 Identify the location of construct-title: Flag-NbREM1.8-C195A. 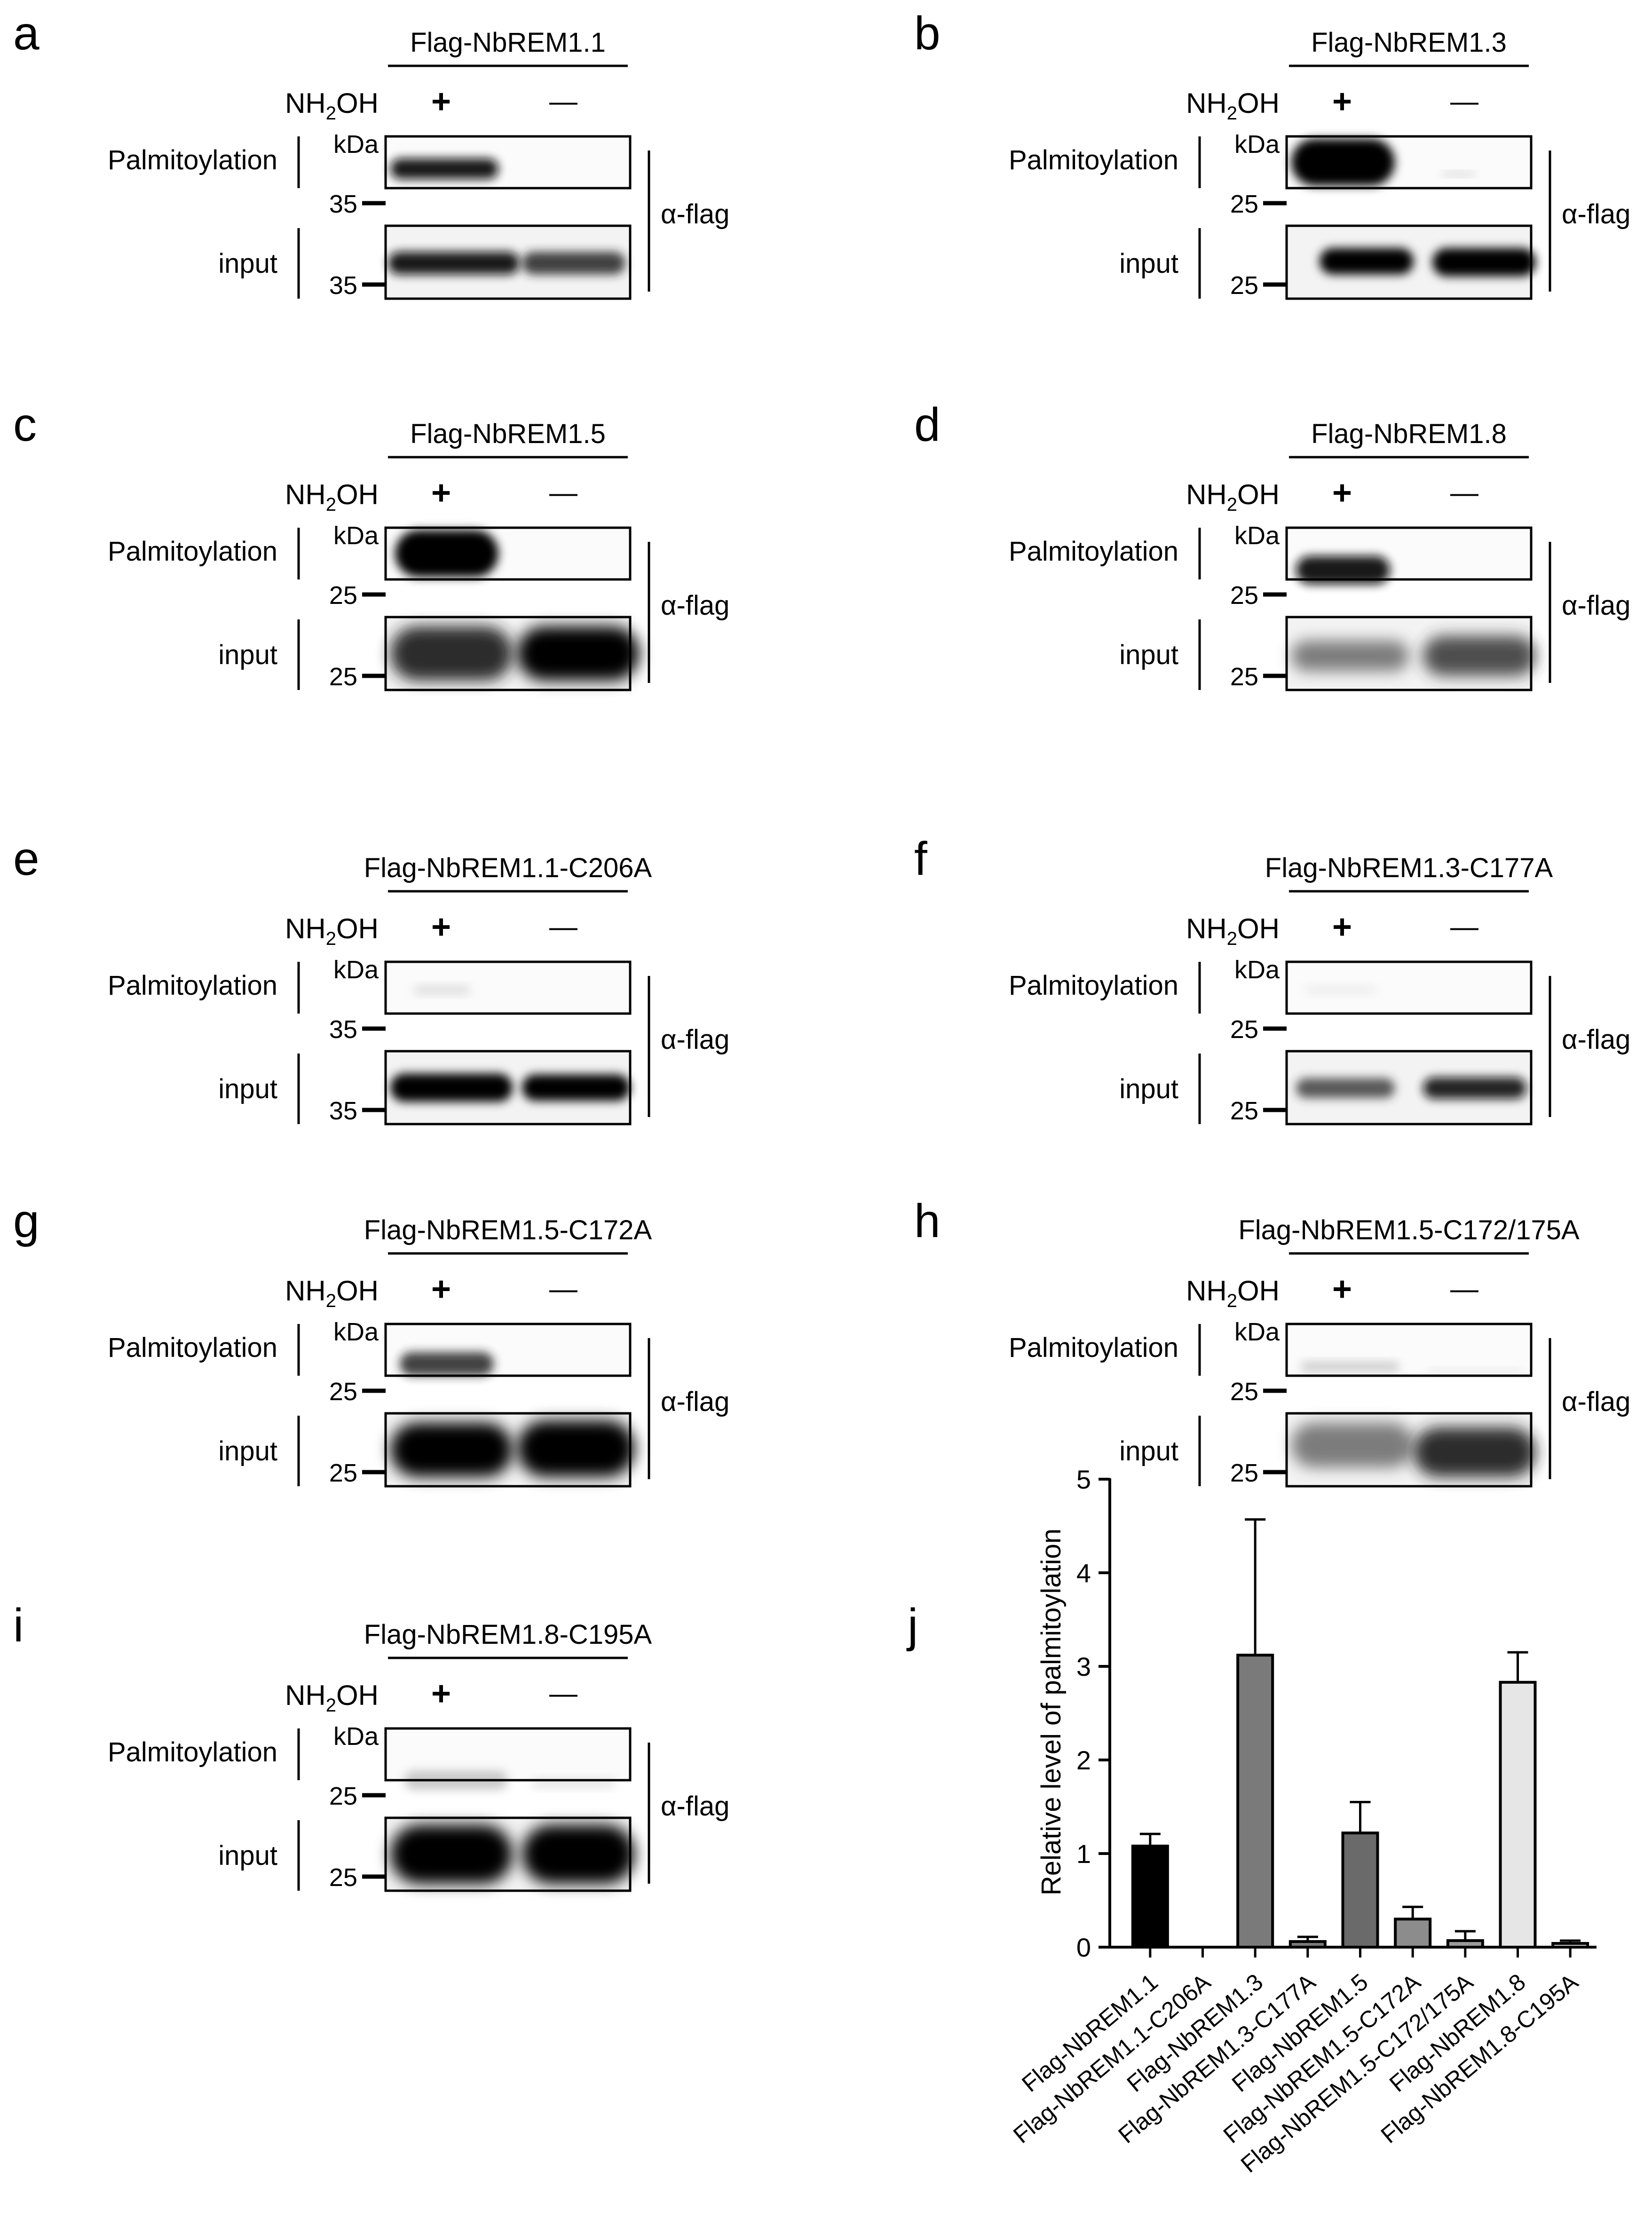
(508, 1634).